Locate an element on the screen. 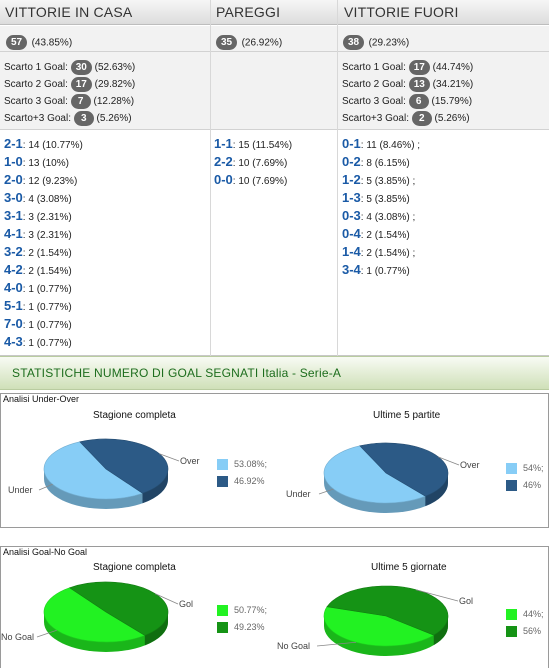 The height and width of the screenshot is (668, 549). score-value: 0-0 is located at coordinates (223, 179).